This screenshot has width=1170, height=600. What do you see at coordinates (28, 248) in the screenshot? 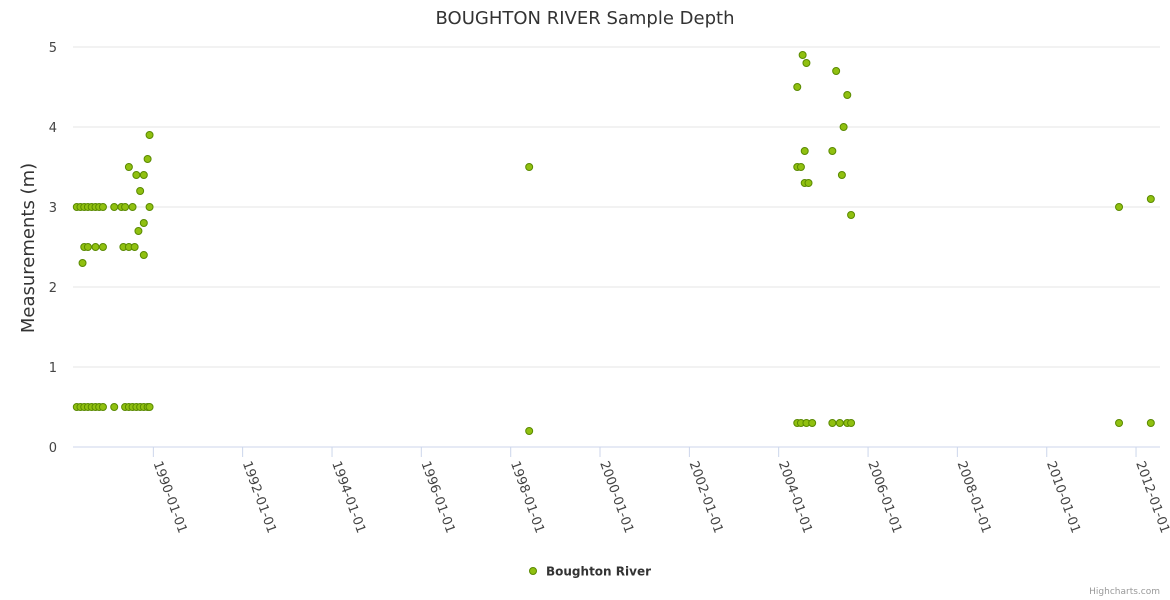
I see `y-axis-title: Measurements (m)` at bounding box center [28, 248].